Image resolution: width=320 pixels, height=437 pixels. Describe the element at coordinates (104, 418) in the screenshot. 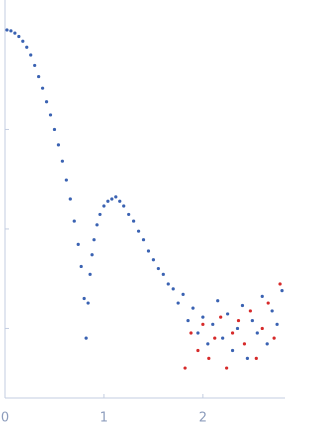

I see `x-tick-label: 1` at that location.